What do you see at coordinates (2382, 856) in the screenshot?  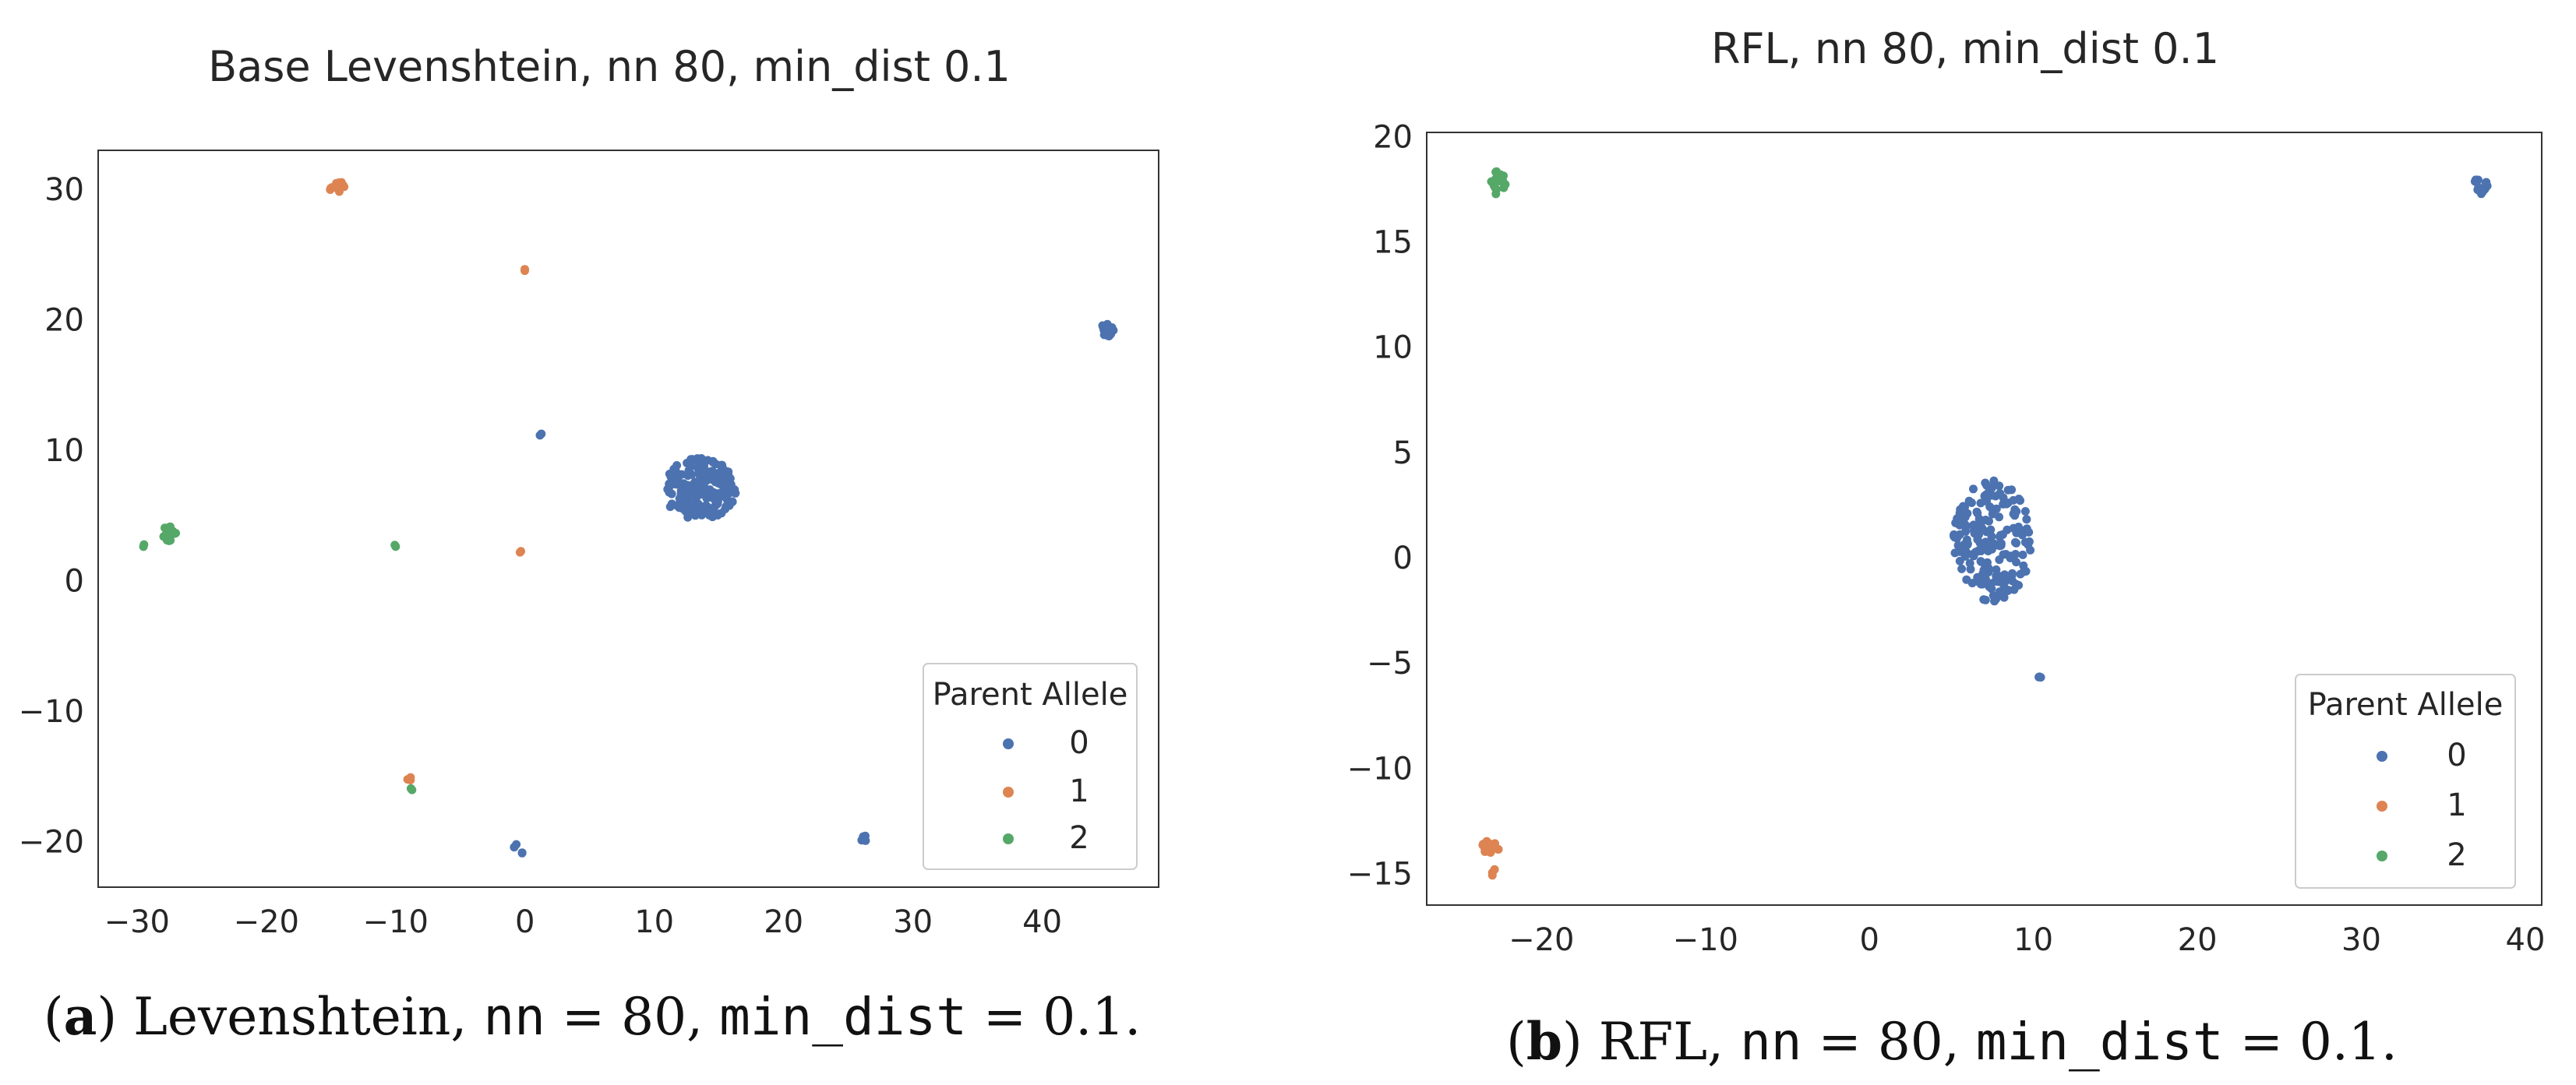 I see `legend-marker-2-b` at bounding box center [2382, 856].